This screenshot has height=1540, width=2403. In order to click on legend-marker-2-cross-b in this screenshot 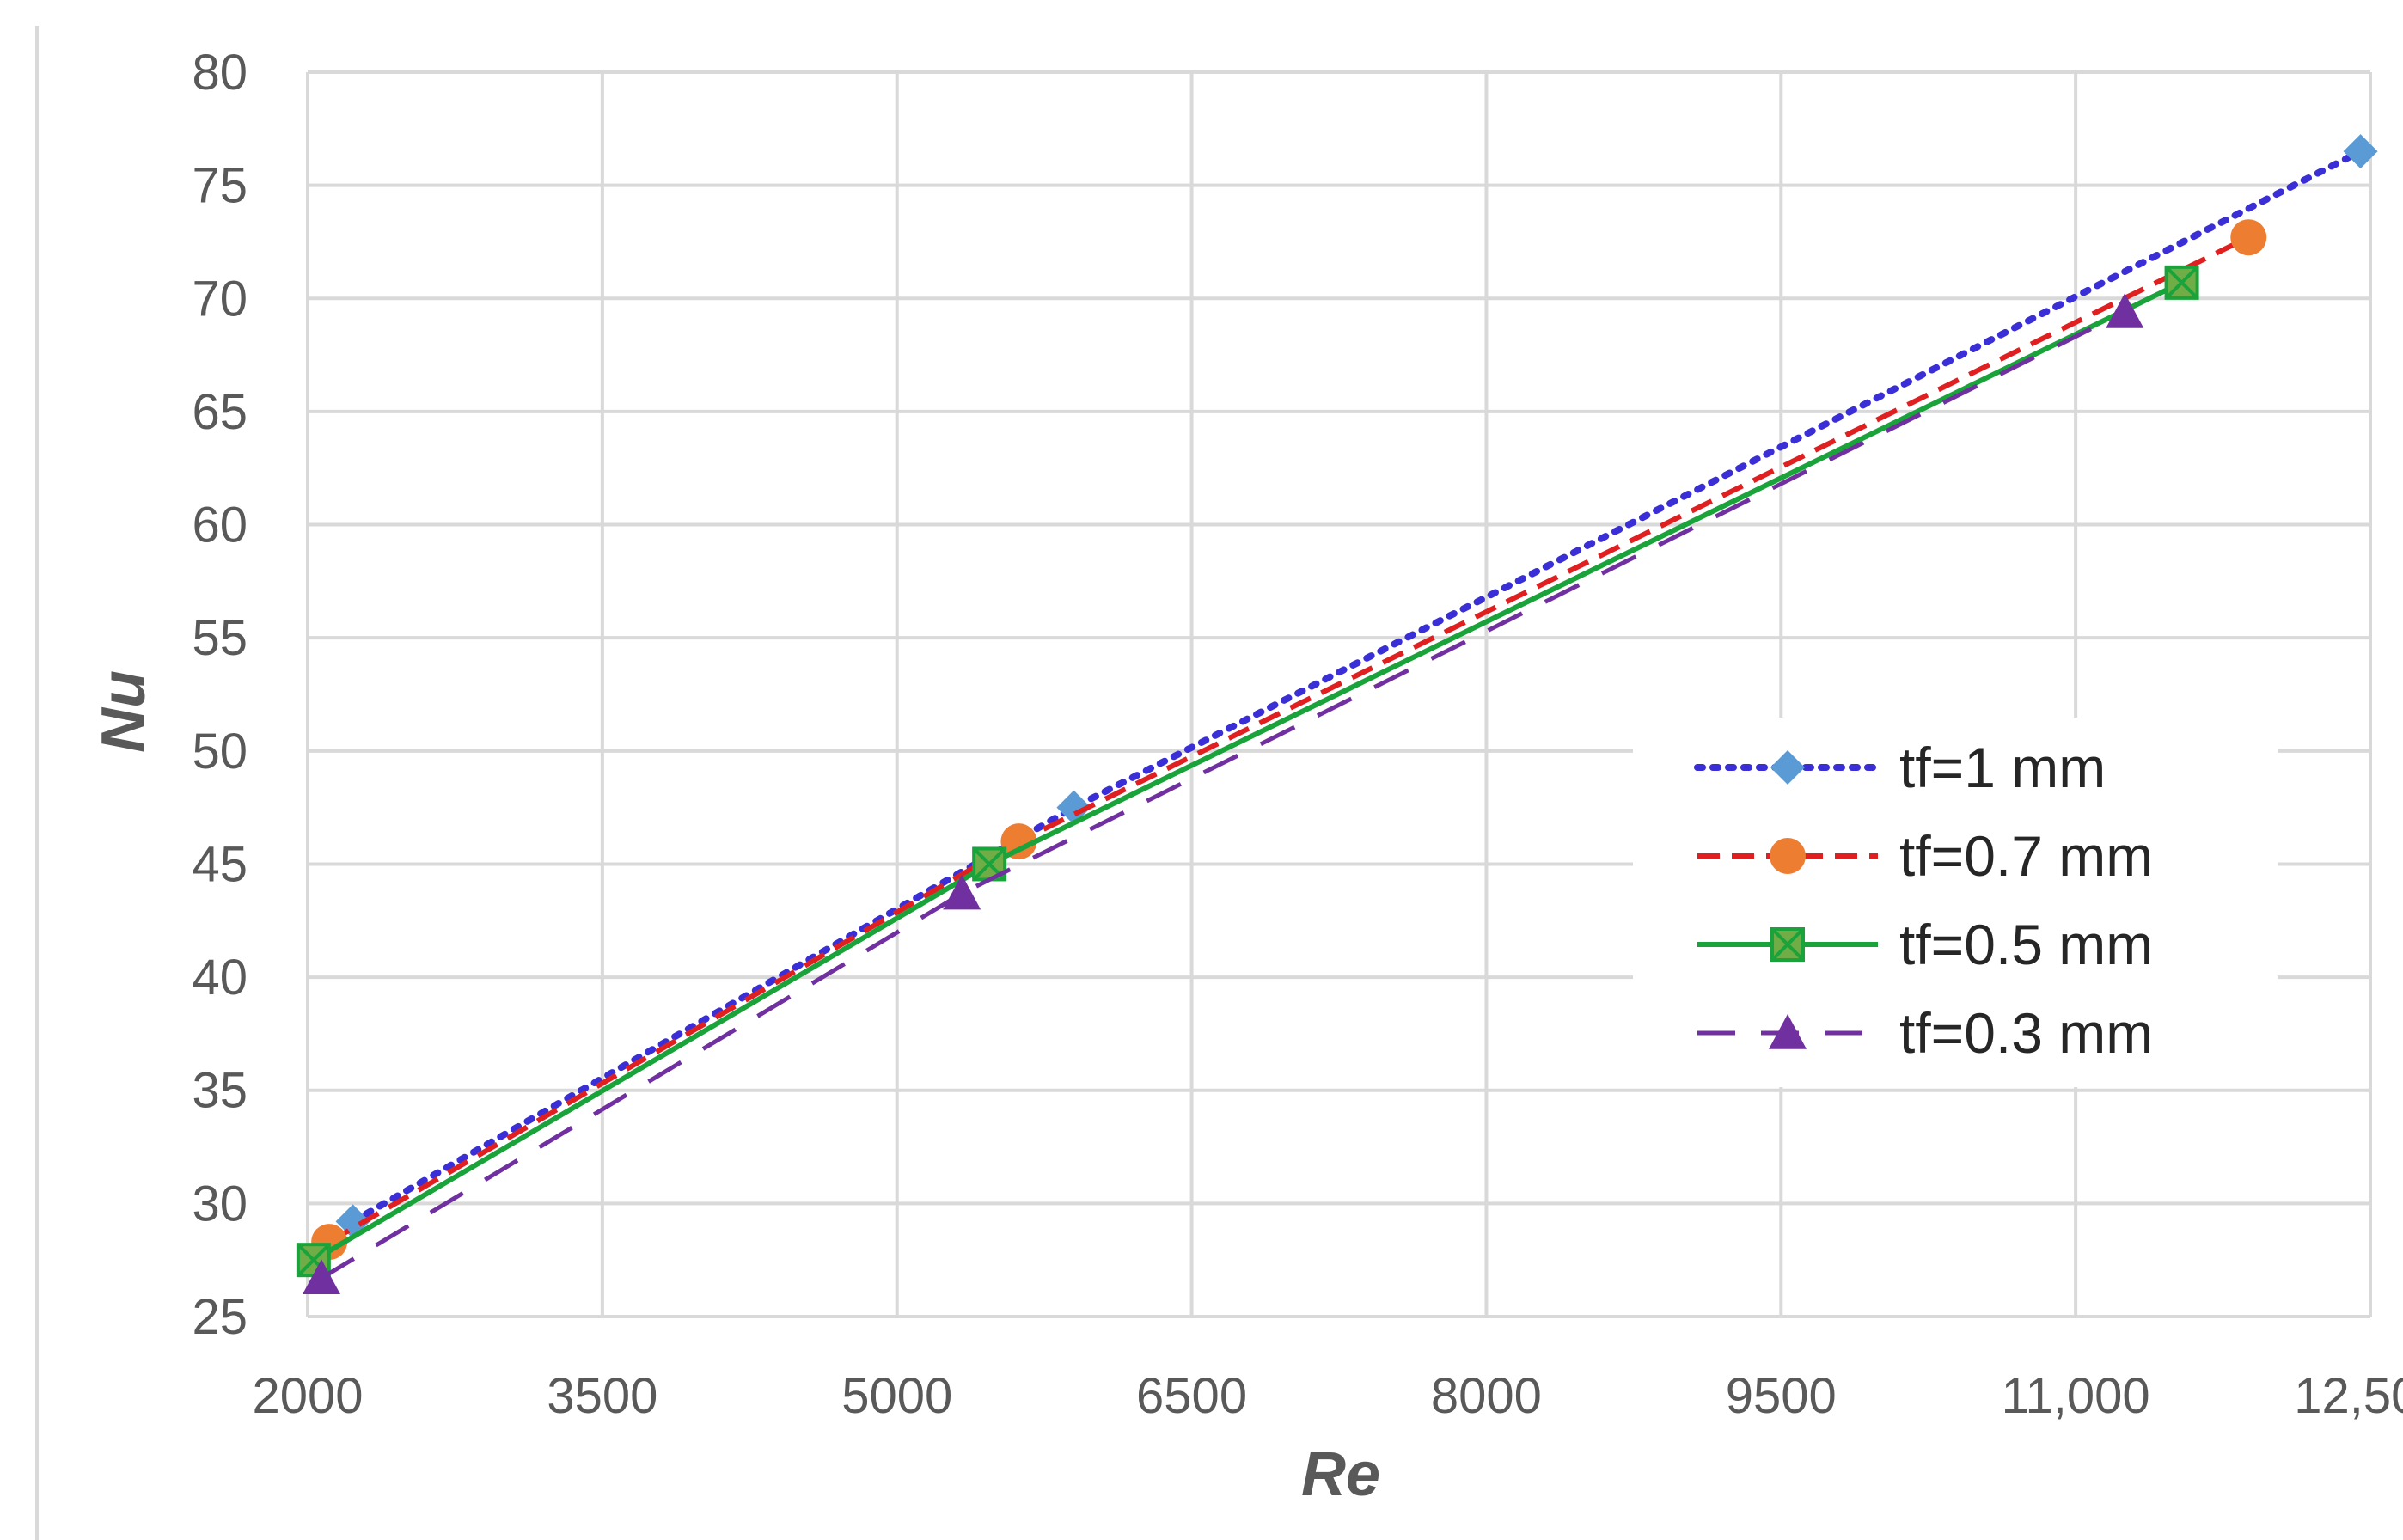, I will do `click(1787, 944)`.